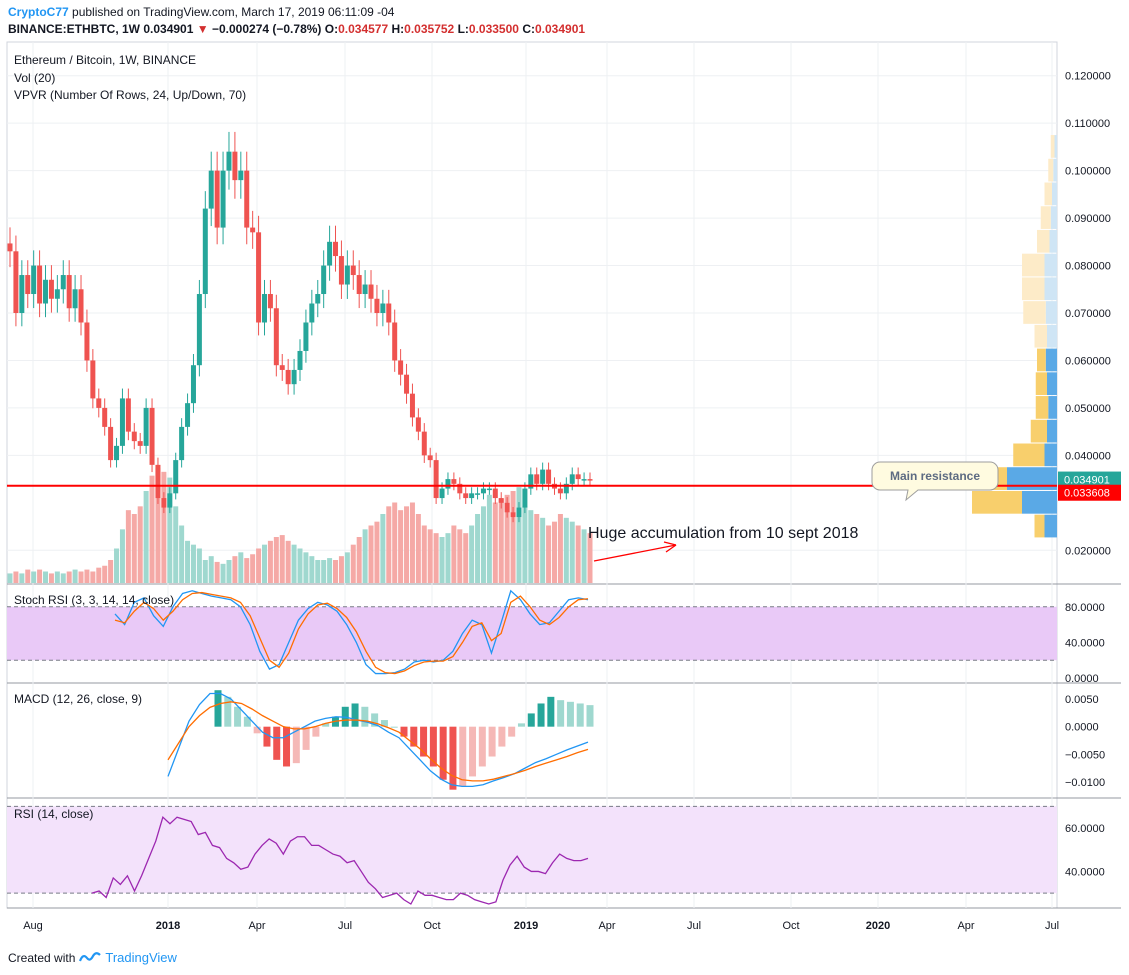  Describe the element at coordinates (1085, 783) in the screenshot. I see `macd-tick-label: −0.0100` at that location.